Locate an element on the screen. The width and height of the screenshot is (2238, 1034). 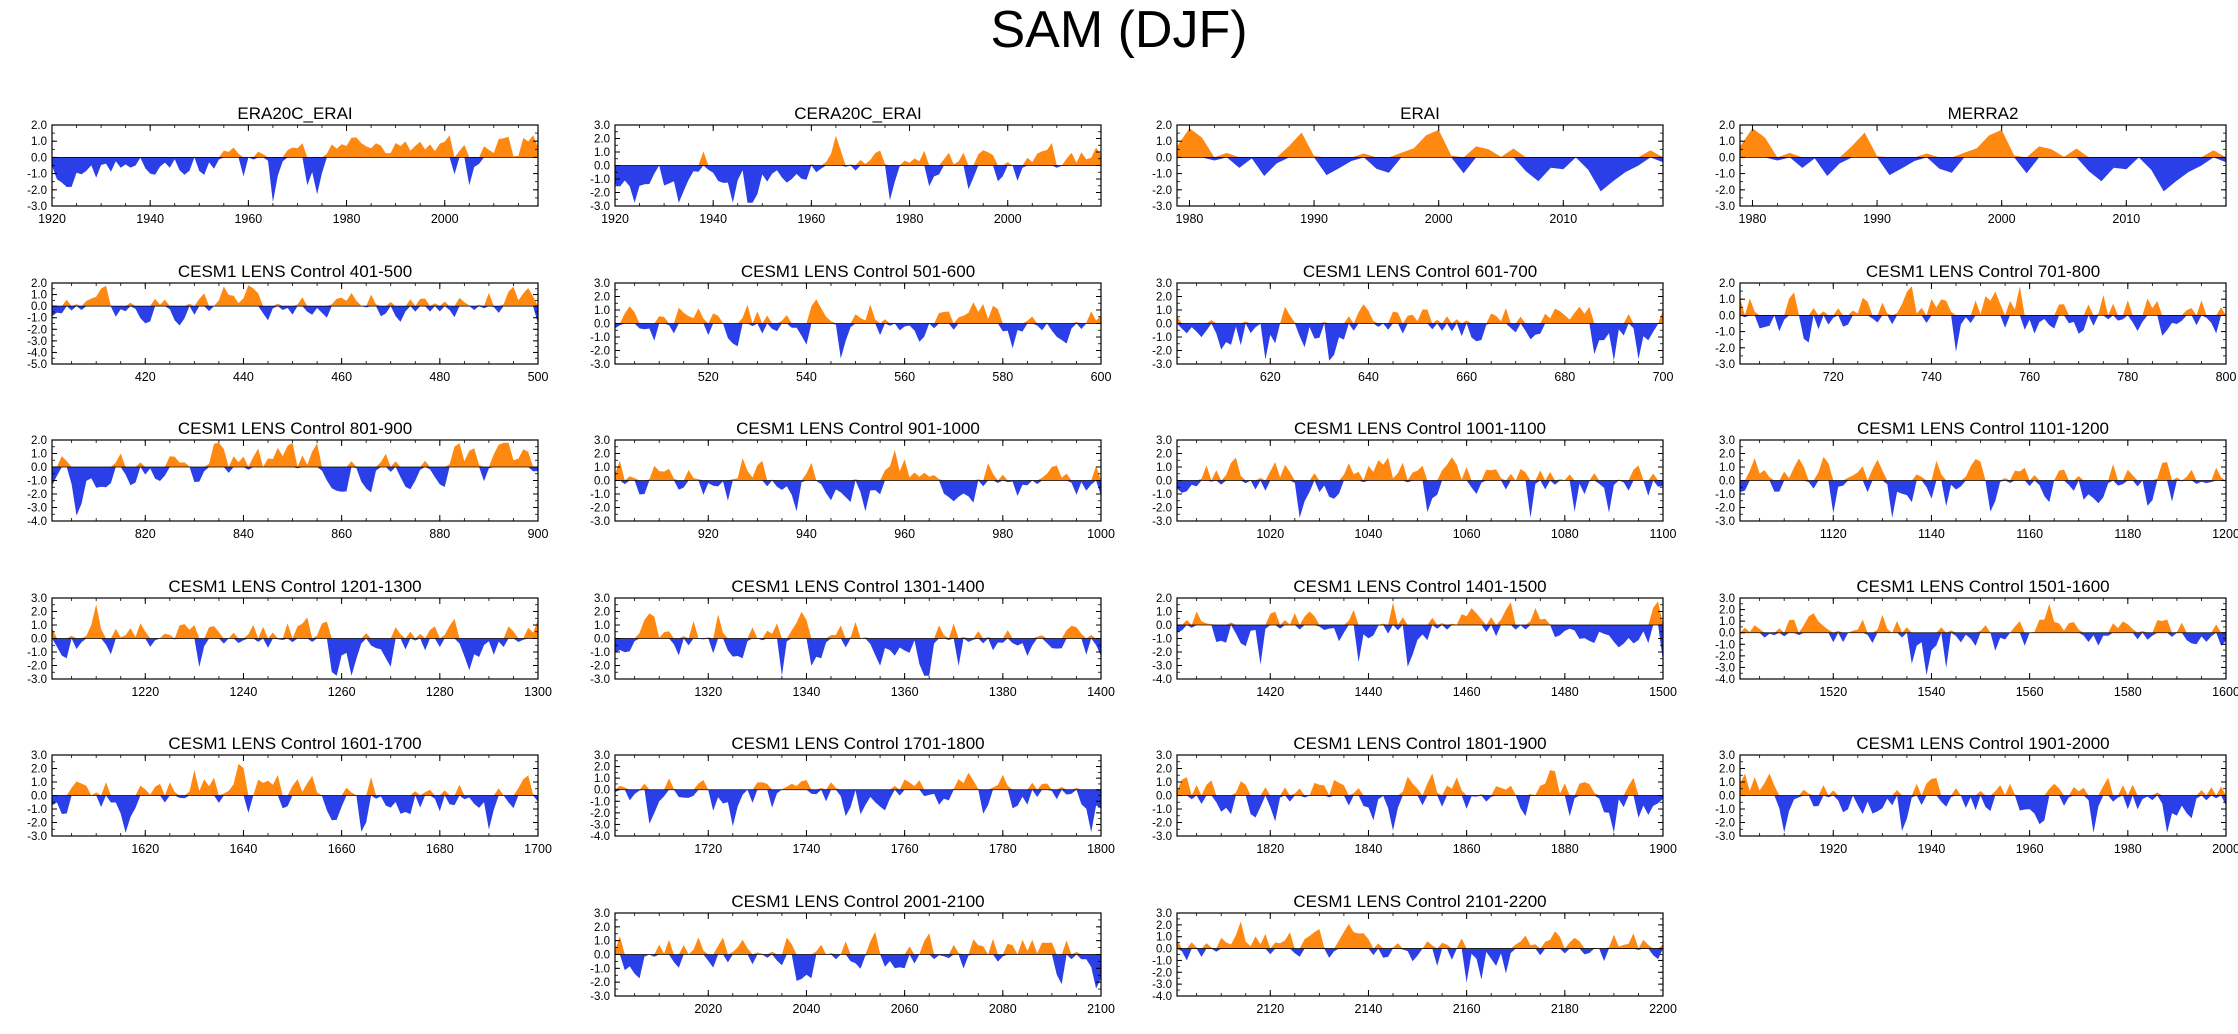
panel-title: CESM1 LENS Control 401-500 is located at coordinates (295, 271).